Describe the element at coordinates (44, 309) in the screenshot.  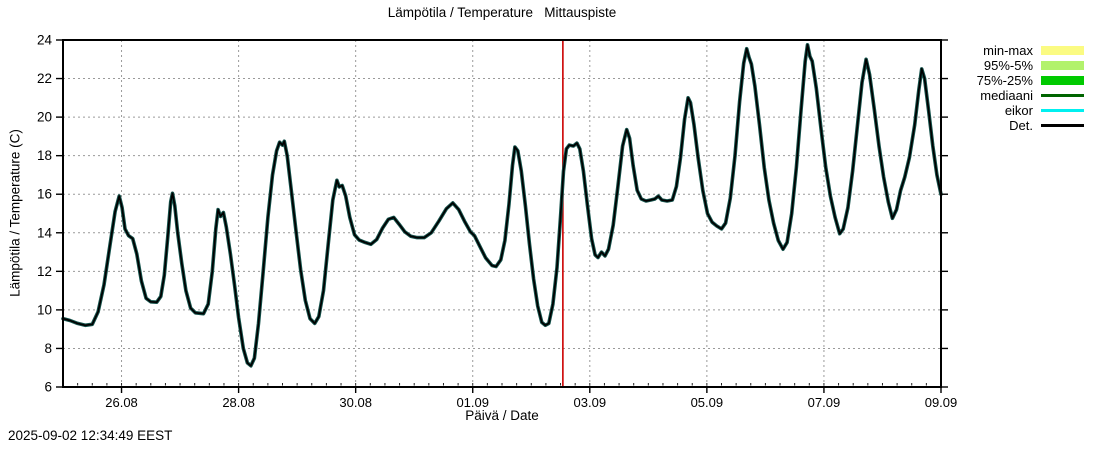
I see `y-tick-label: 10` at that location.